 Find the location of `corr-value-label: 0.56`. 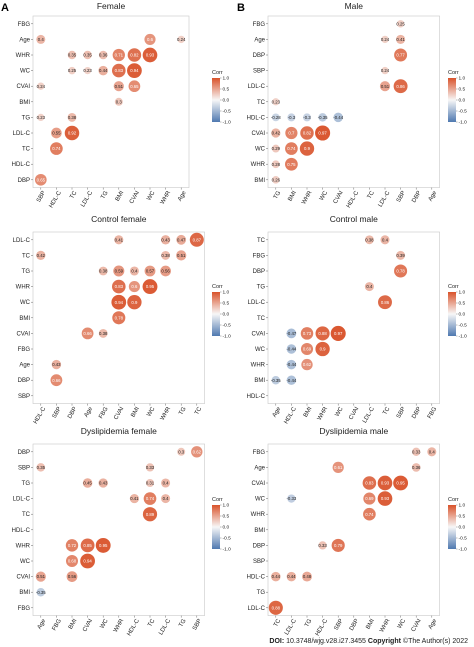

corr-value-label: 0.56 is located at coordinates (72, 576).